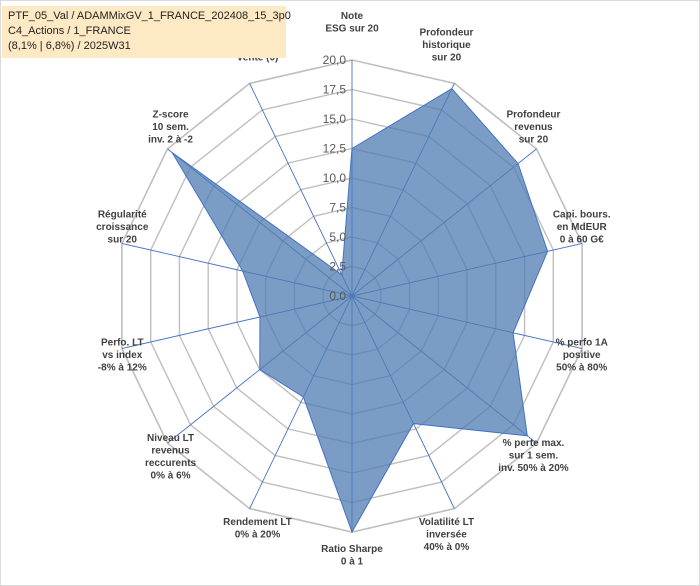 Image resolution: width=700 pixels, height=586 pixels. What do you see at coordinates (534, 443) in the screenshot?
I see `axis-label-line: % perte max.` at bounding box center [534, 443].